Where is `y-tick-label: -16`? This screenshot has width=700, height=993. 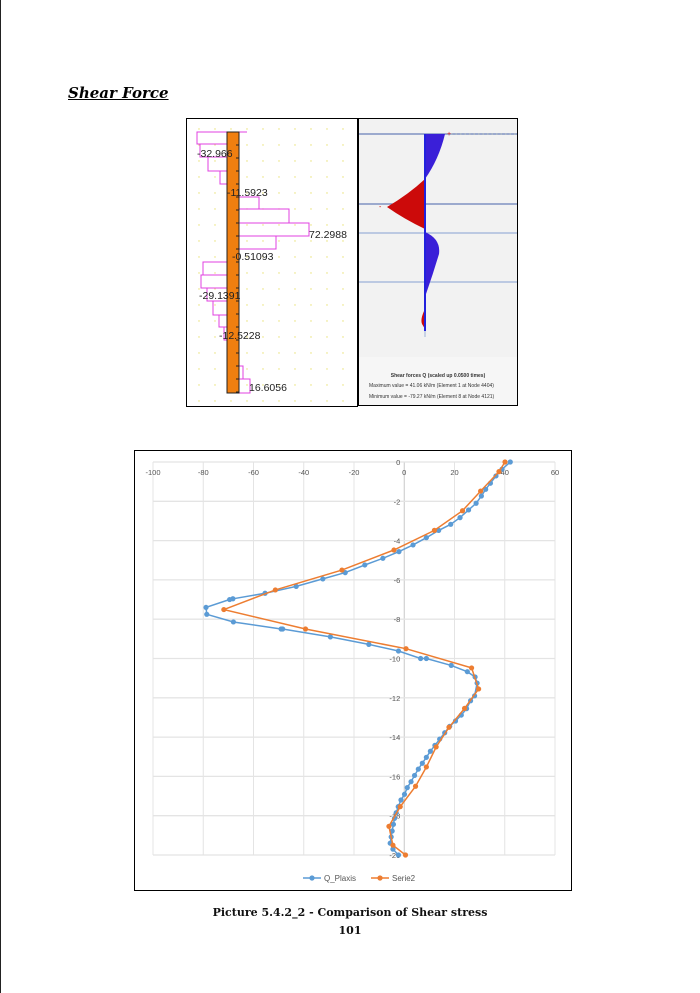
y-tick-label: -16 is located at coordinates (394, 776).